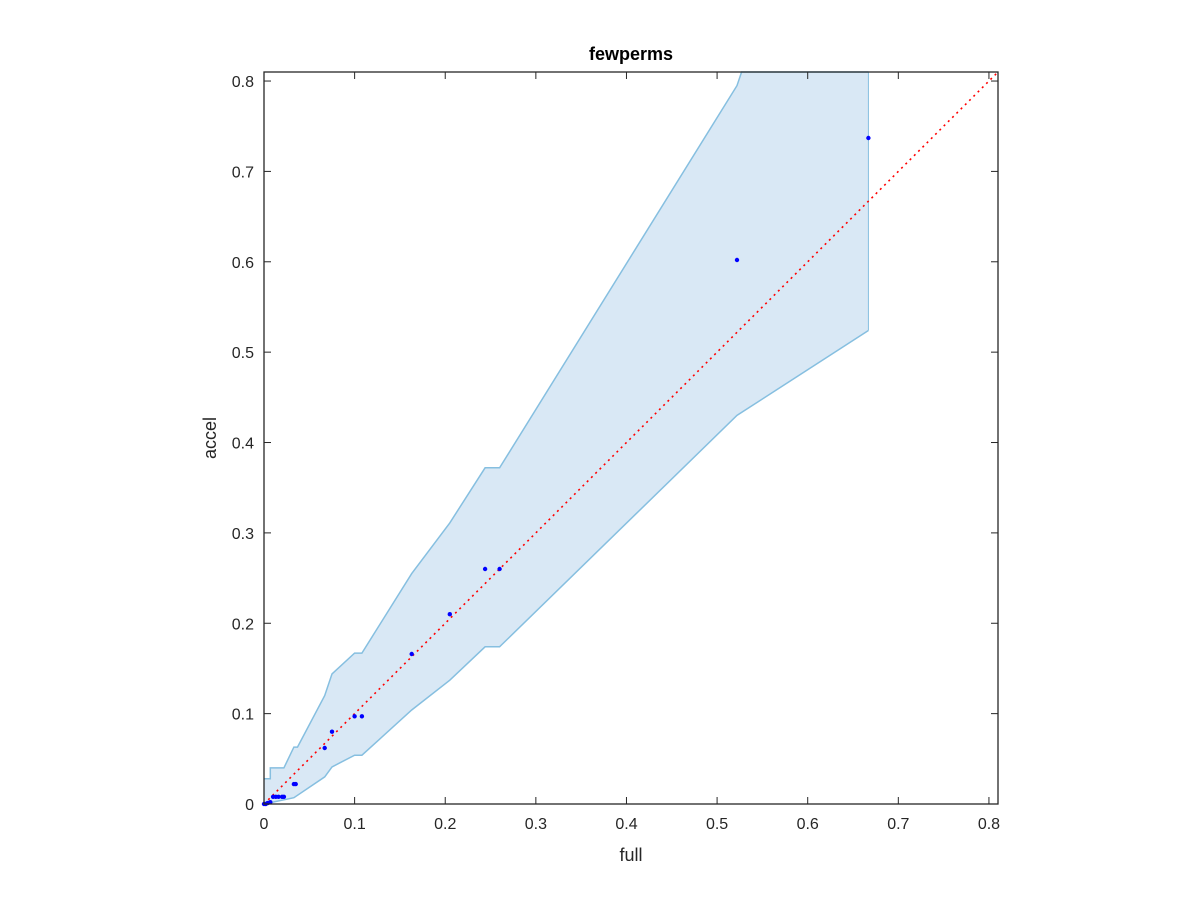  What do you see at coordinates (243, 534) in the screenshot?
I see `y-tick-label: 0.3` at bounding box center [243, 534].